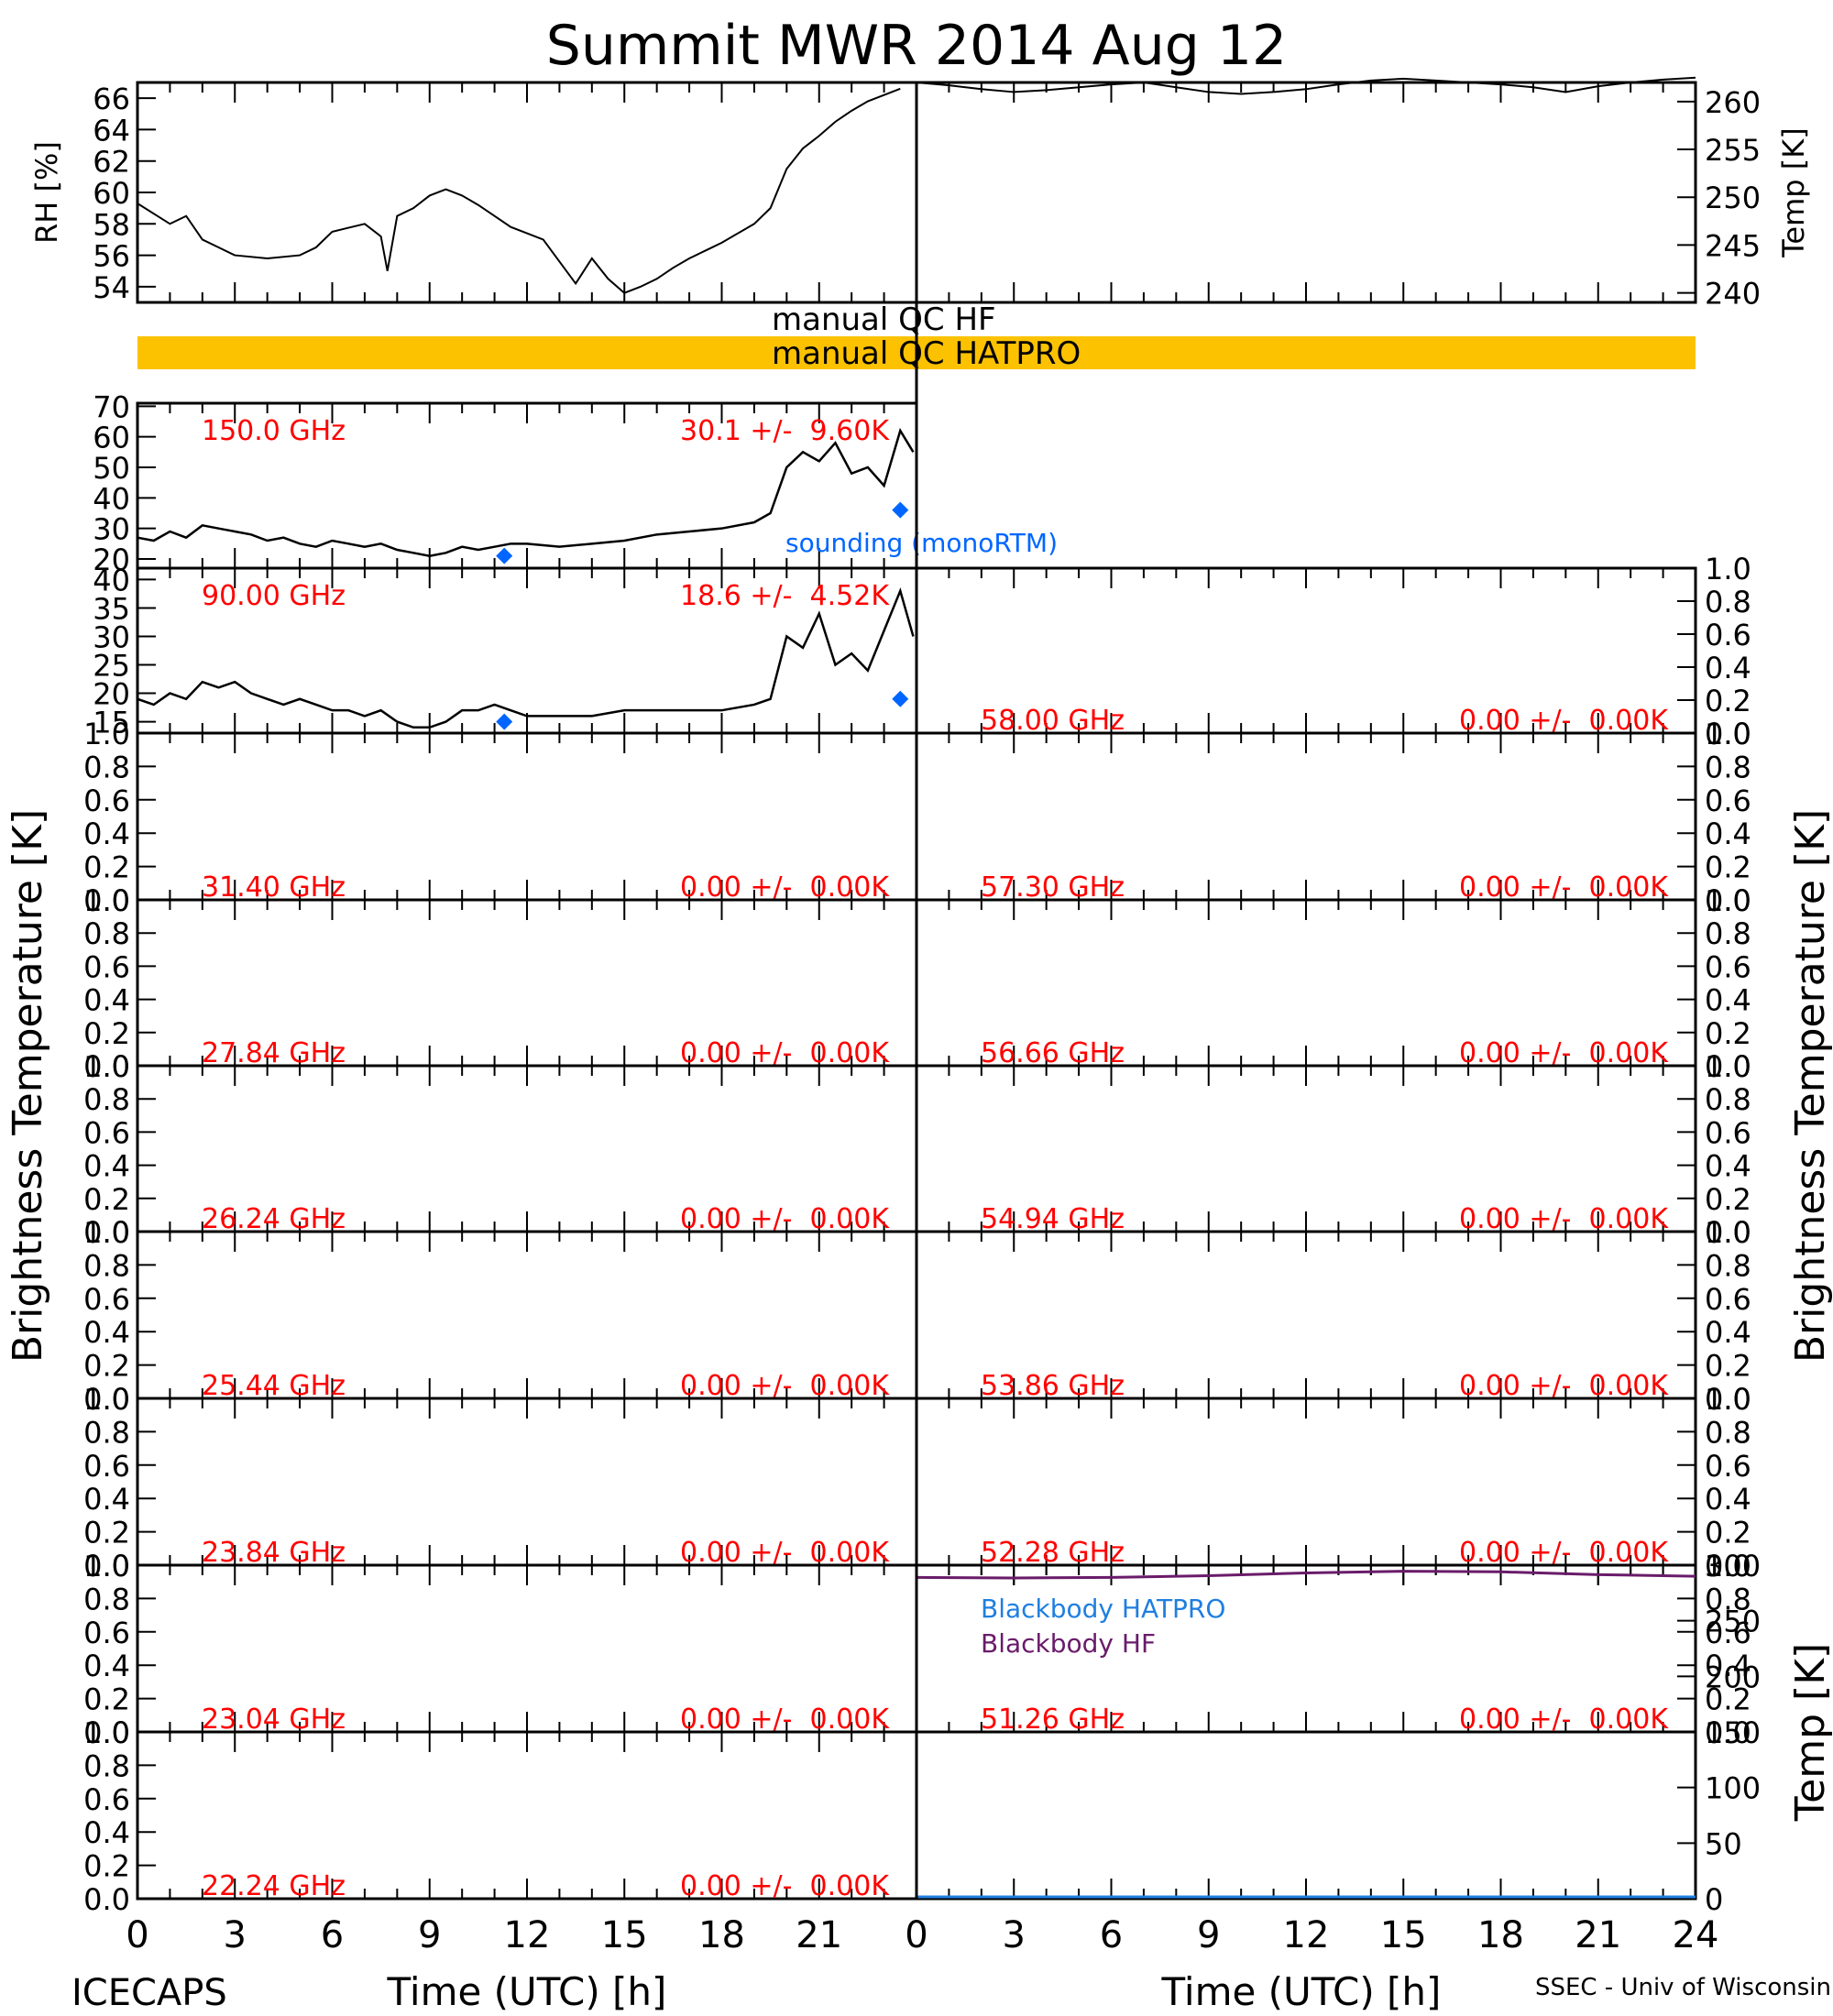  Describe the element at coordinates (785, 431) in the screenshot. I see `channel-stat-label: 30.1 +/- 9.60K` at that location.